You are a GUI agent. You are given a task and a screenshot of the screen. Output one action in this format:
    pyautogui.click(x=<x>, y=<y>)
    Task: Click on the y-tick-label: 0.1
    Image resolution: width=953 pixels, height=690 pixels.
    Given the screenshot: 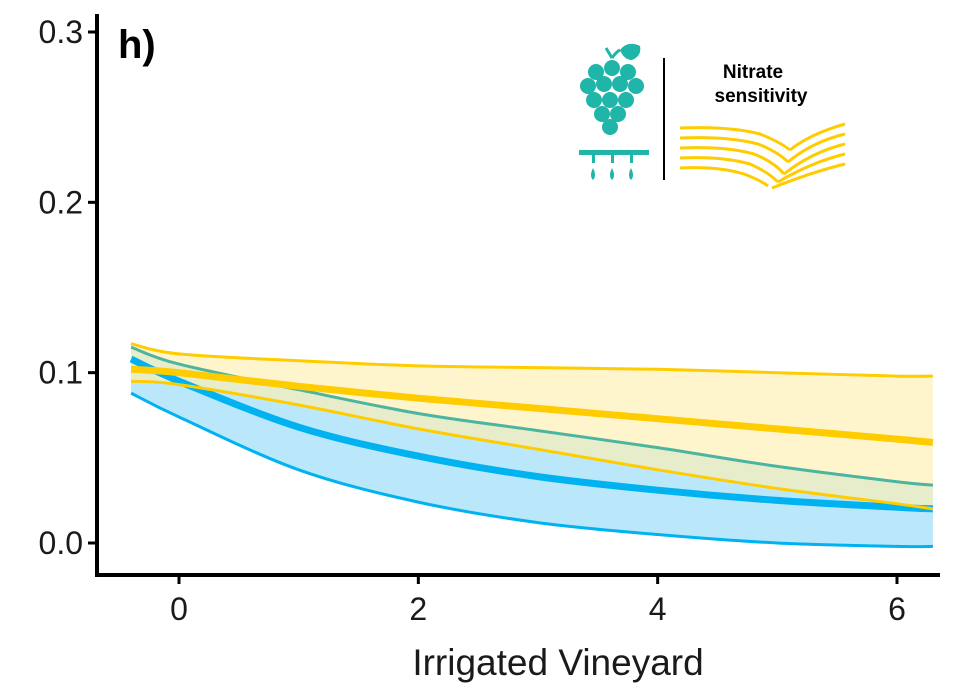 What is the action you would take?
    pyautogui.click(x=61, y=373)
    